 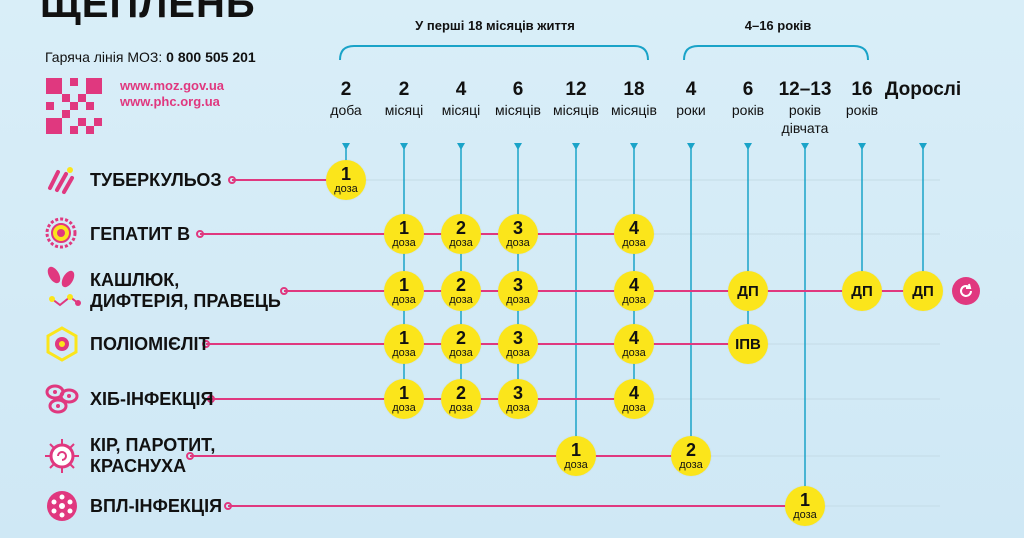 What do you see at coordinates (140, 233) in the screenshot?
I see `row-label-line: ГЕПАТИТ В` at bounding box center [140, 233].